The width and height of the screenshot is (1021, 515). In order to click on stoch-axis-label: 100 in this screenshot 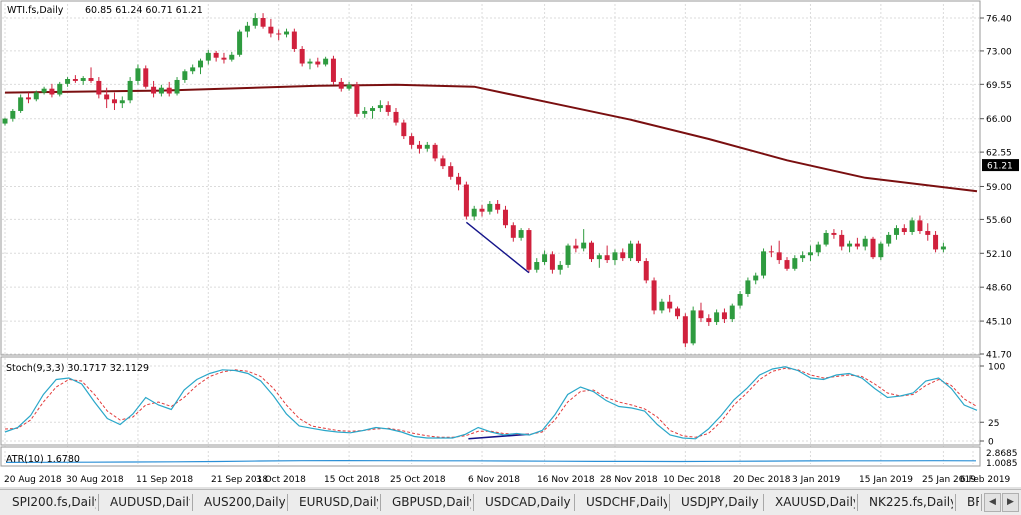, I will do `click(996, 368)`.